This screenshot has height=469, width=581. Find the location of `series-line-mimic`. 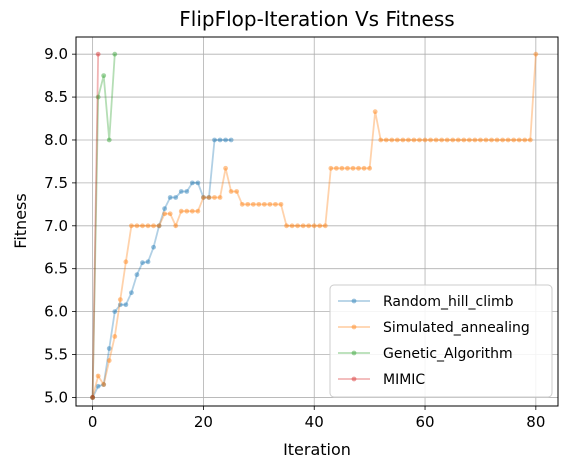

series-line-mimic is located at coordinates (95, 226).